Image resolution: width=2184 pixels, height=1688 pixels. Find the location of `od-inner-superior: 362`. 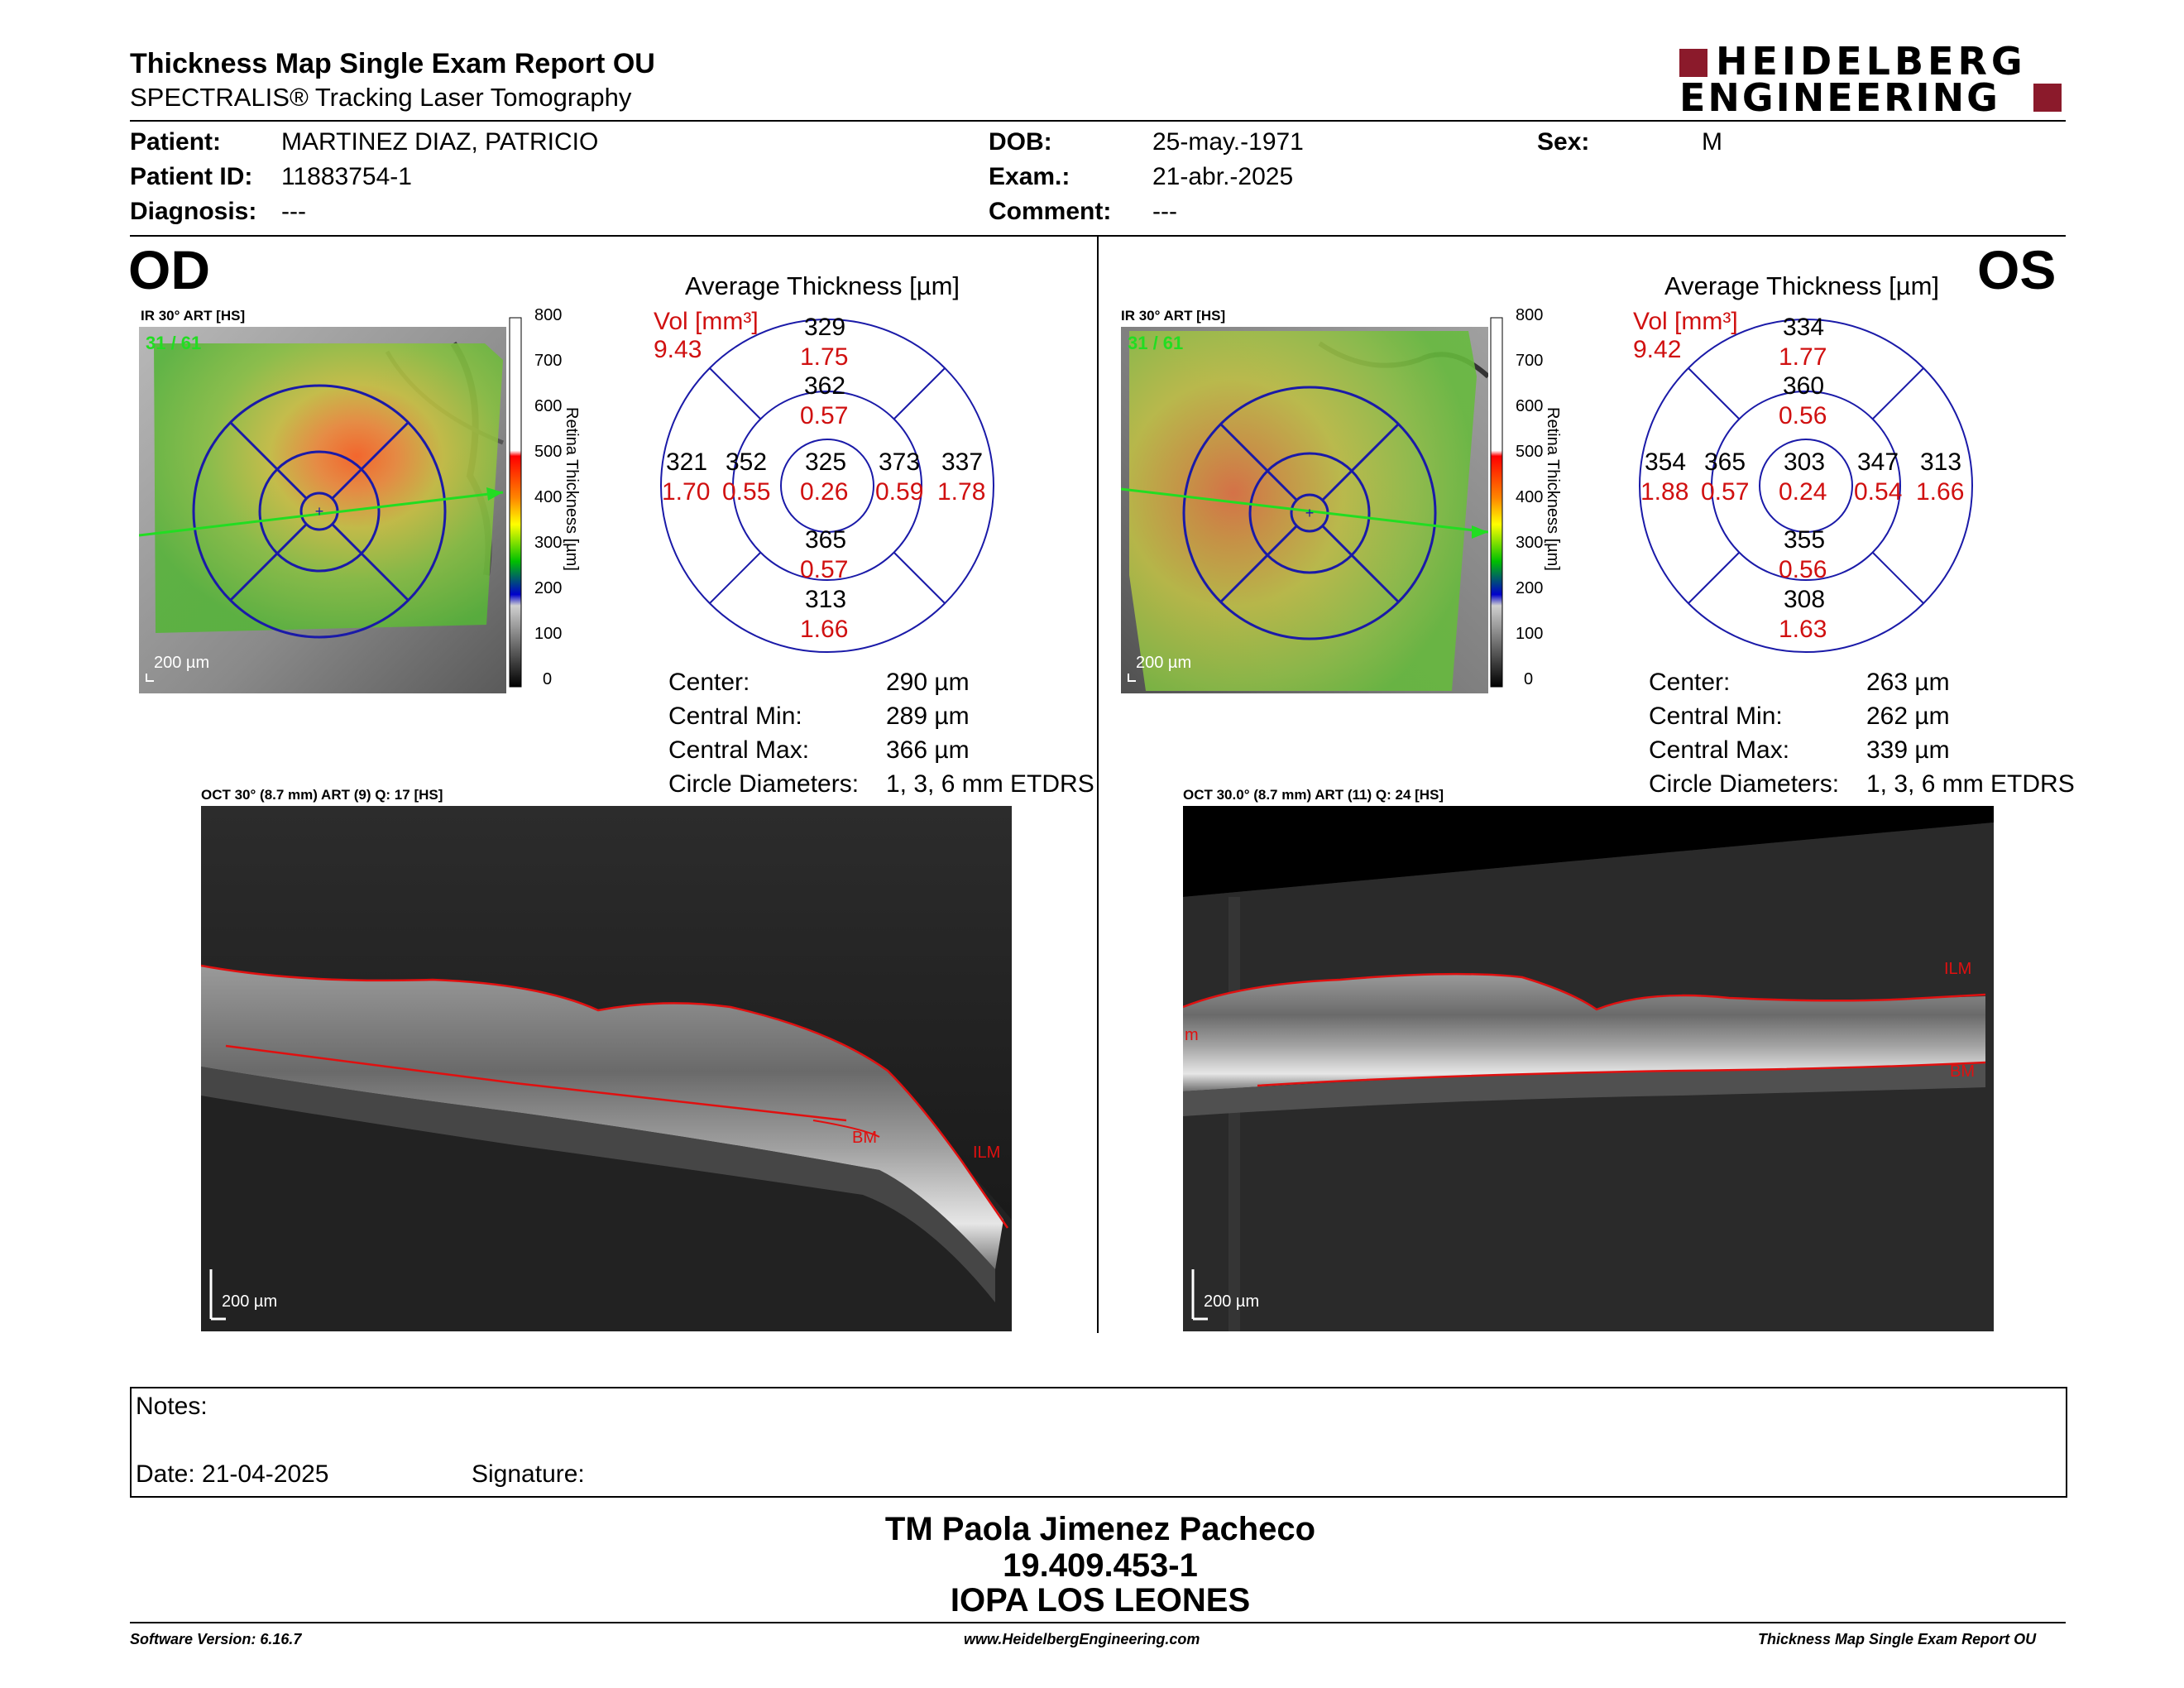

od-inner-superior: 362 is located at coordinates (825, 386).